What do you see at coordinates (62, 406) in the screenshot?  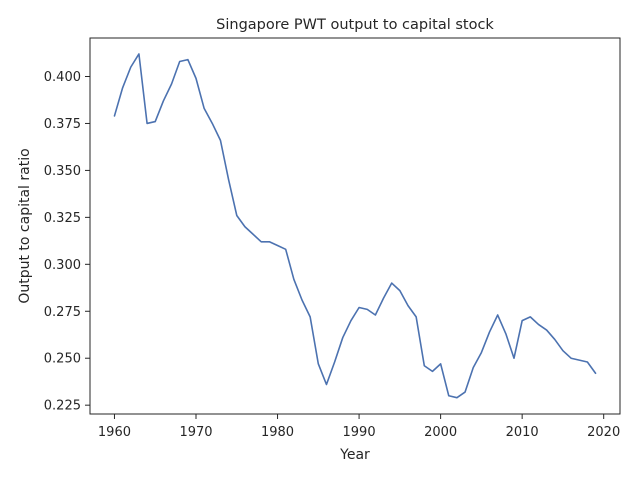 I see `y-tick-label: 0.225` at bounding box center [62, 406].